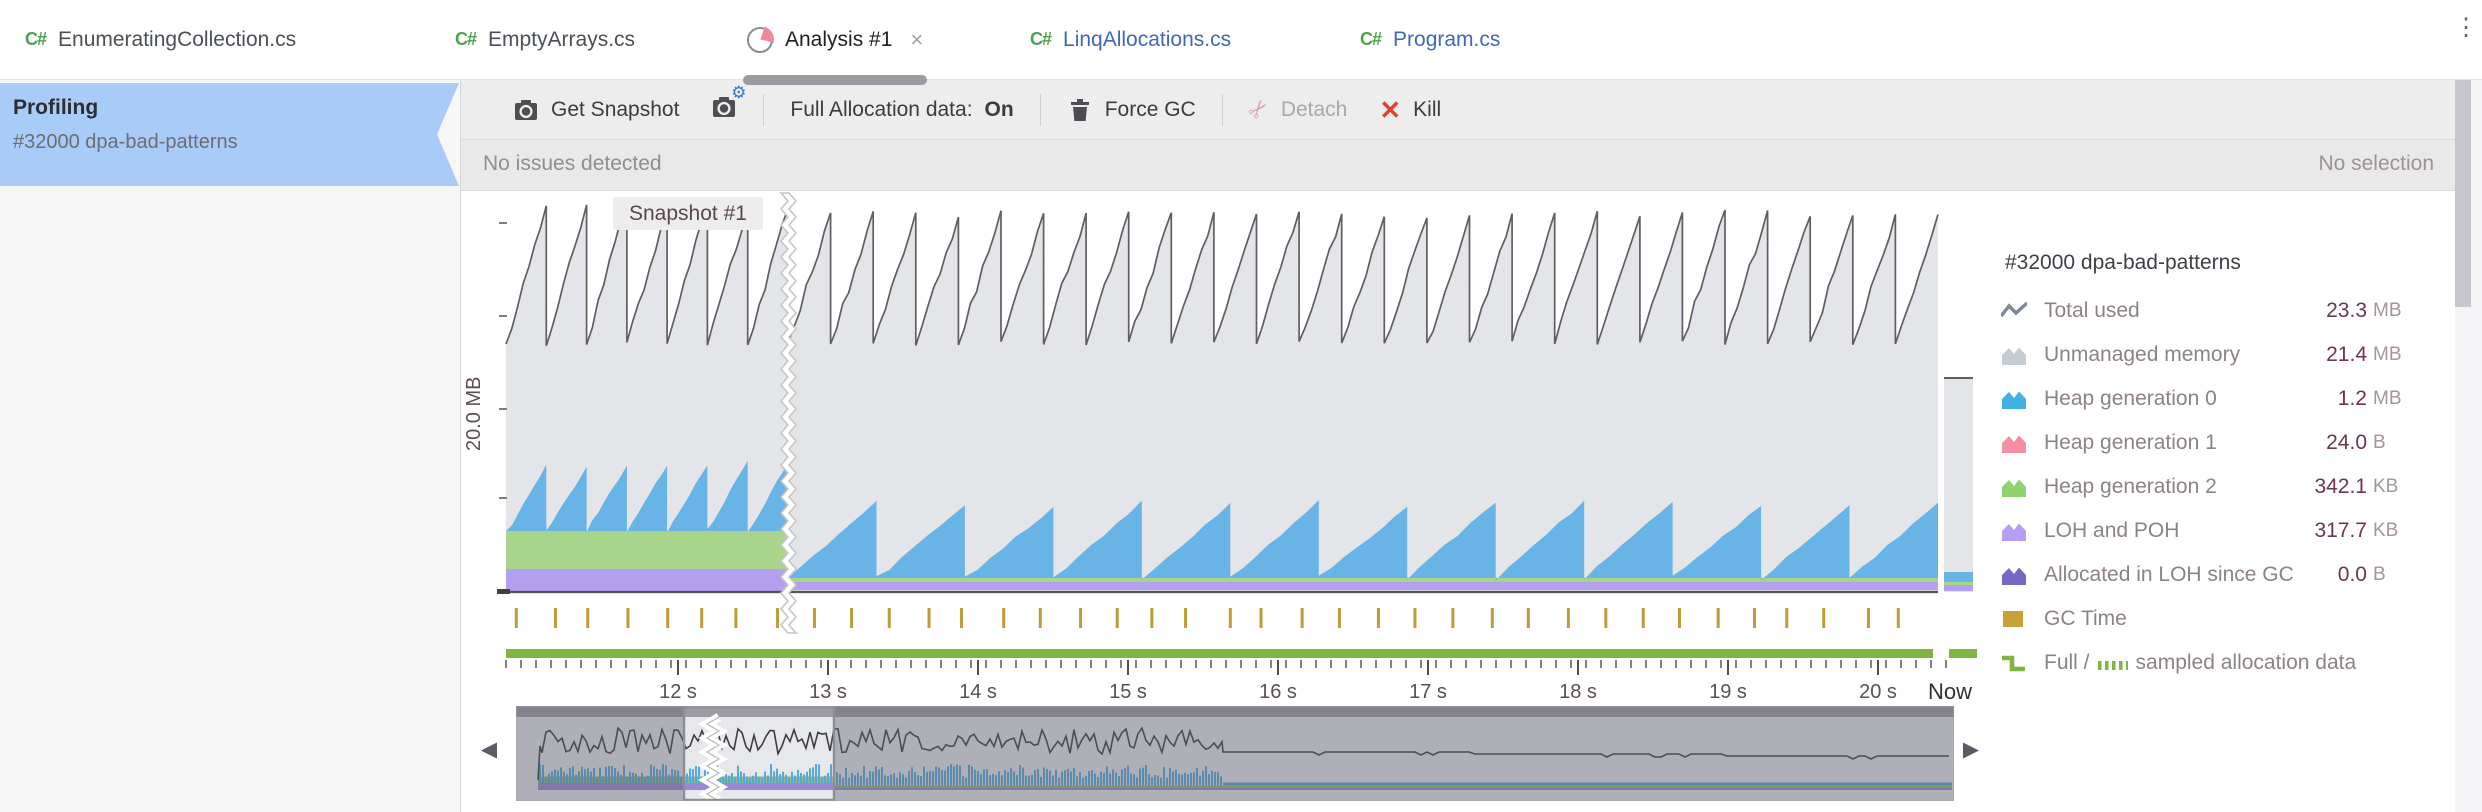 This screenshot has width=2482, height=812. What do you see at coordinates (724, 106) in the screenshot?
I see `camera-settings-icon` at bounding box center [724, 106].